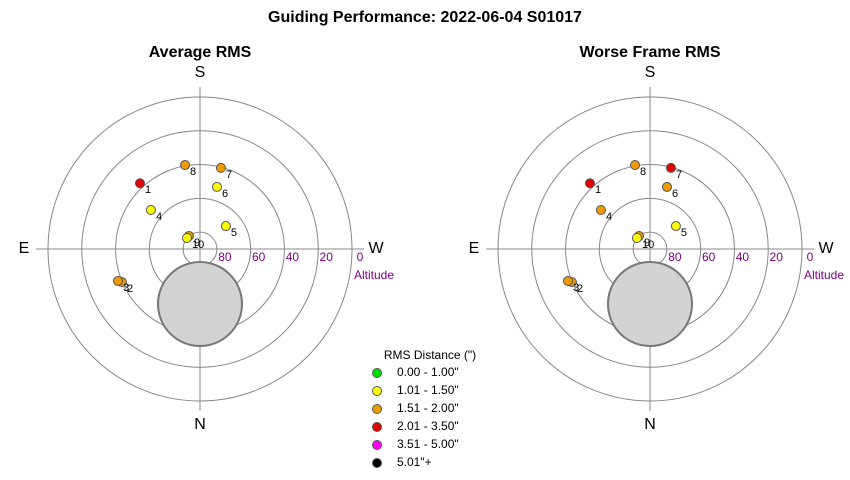  I want to click on legend-label: 5.01"+, so click(414, 462).